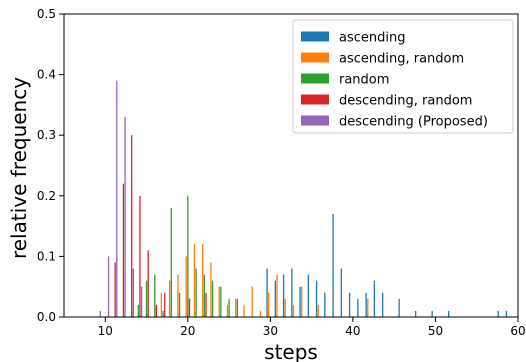  What do you see at coordinates (291, 351) in the screenshot?
I see `x-axis-label: steps` at bounding box center [291, 351].